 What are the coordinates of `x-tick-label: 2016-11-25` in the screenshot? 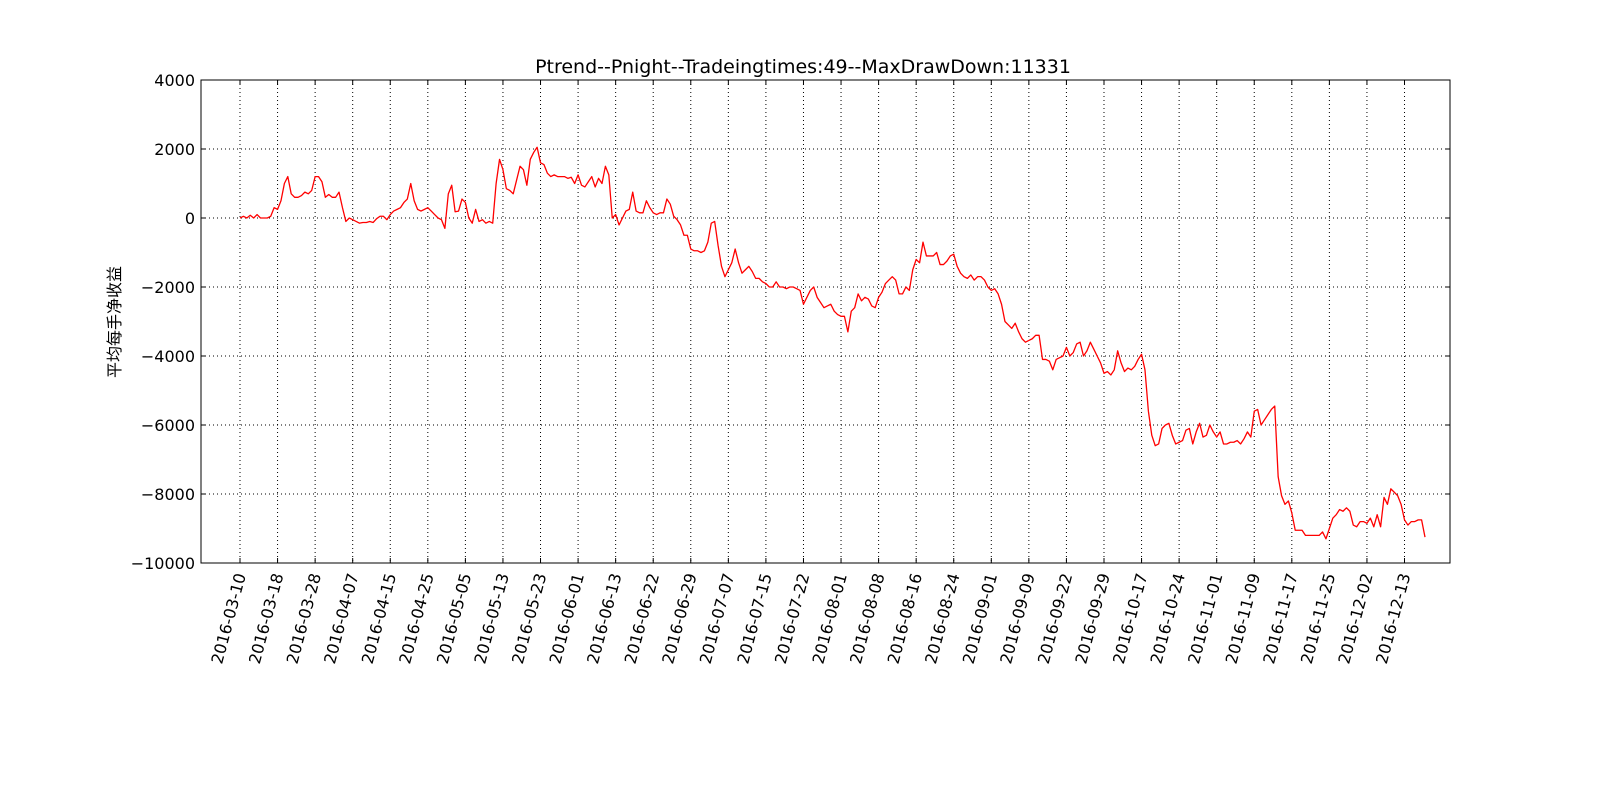 It's located at (1318, 618).